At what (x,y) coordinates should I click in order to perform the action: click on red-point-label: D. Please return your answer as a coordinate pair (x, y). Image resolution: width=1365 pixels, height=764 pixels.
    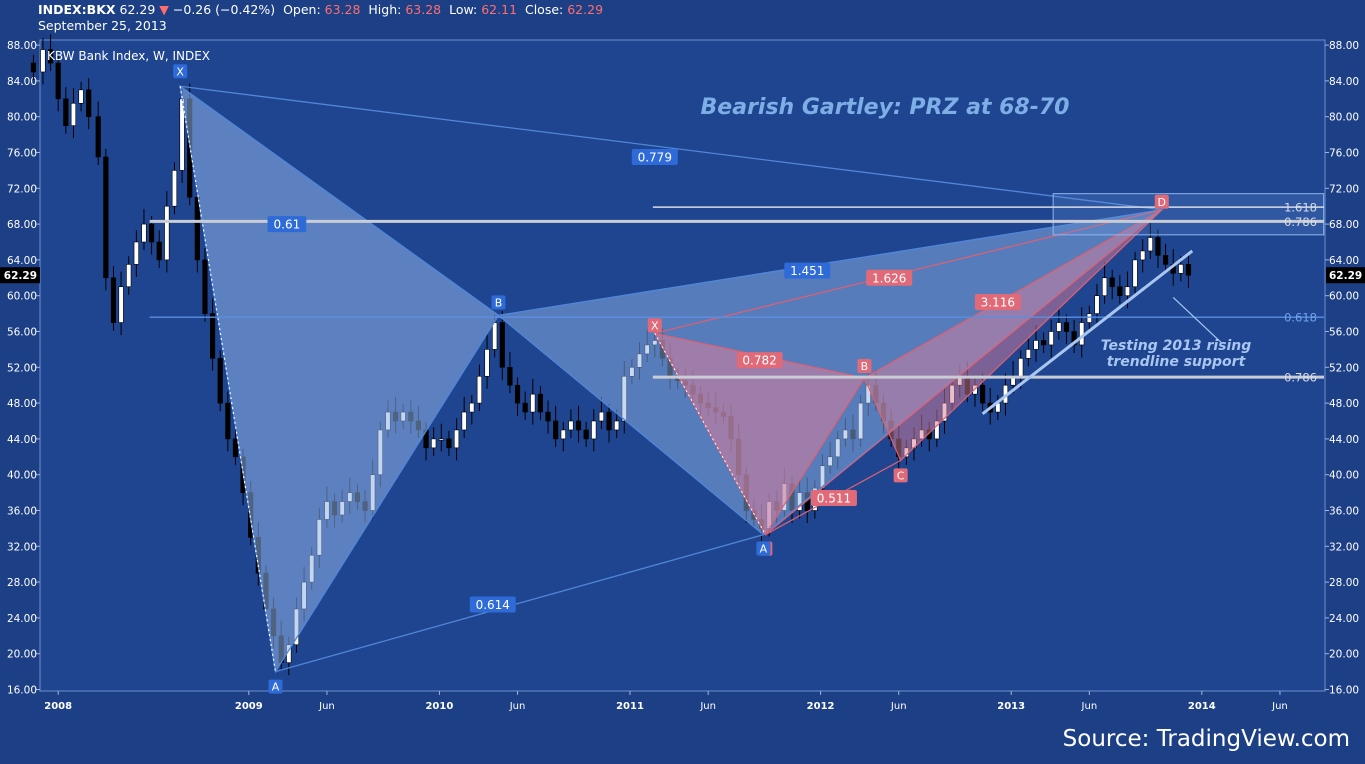
    Looking at the image, I should click on (1162, 202).